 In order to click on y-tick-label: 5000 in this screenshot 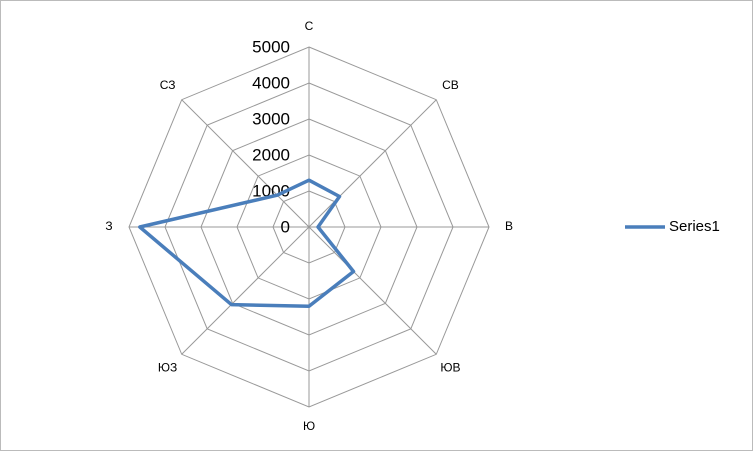, I will do `click(271, 46)`.